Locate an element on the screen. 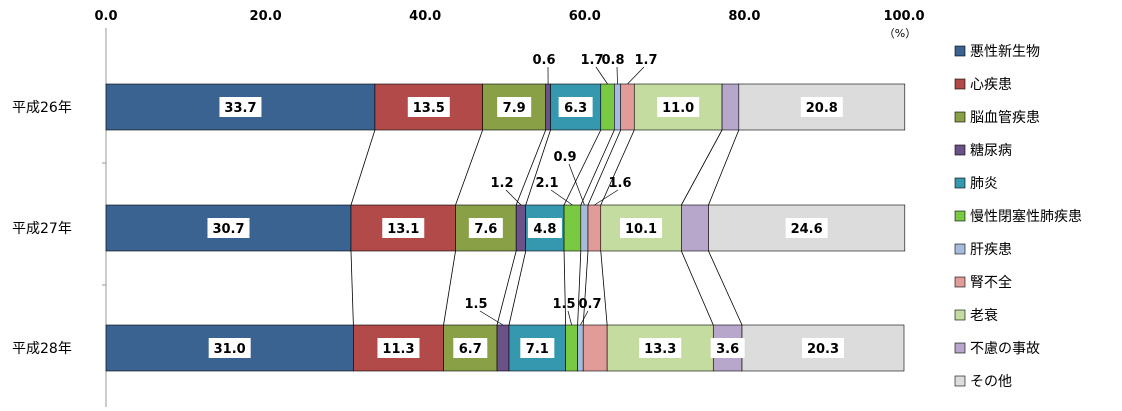  data-label: 10.1 is located at coordinates (641, 229).